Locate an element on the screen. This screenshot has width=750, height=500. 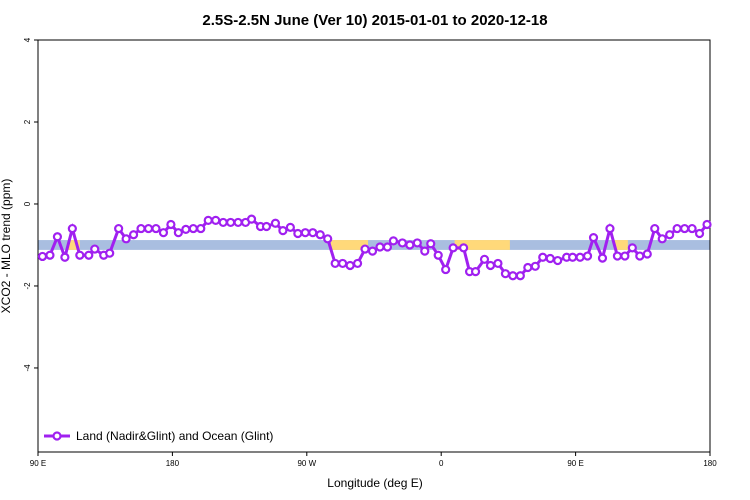
y-axis-label: XCO2 - MLO trend (ppm) is located at coordinates (6, 246).